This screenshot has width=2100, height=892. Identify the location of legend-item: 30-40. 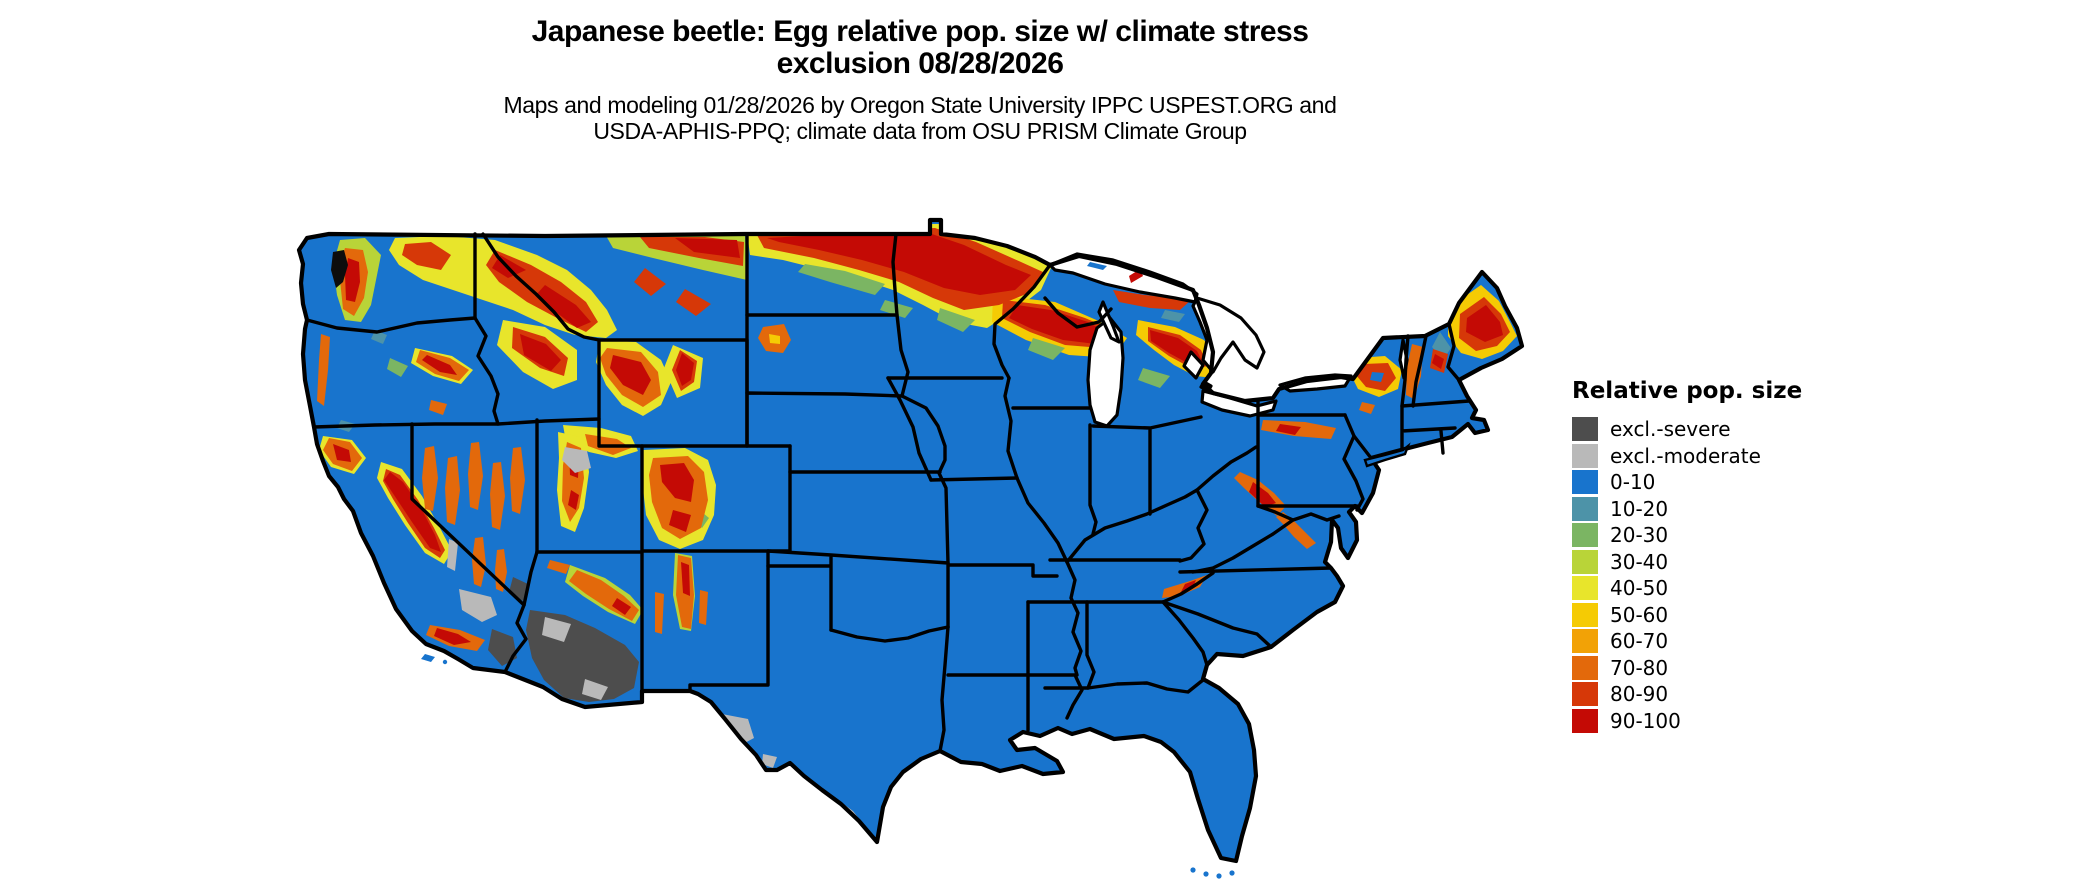
(1687, 561).